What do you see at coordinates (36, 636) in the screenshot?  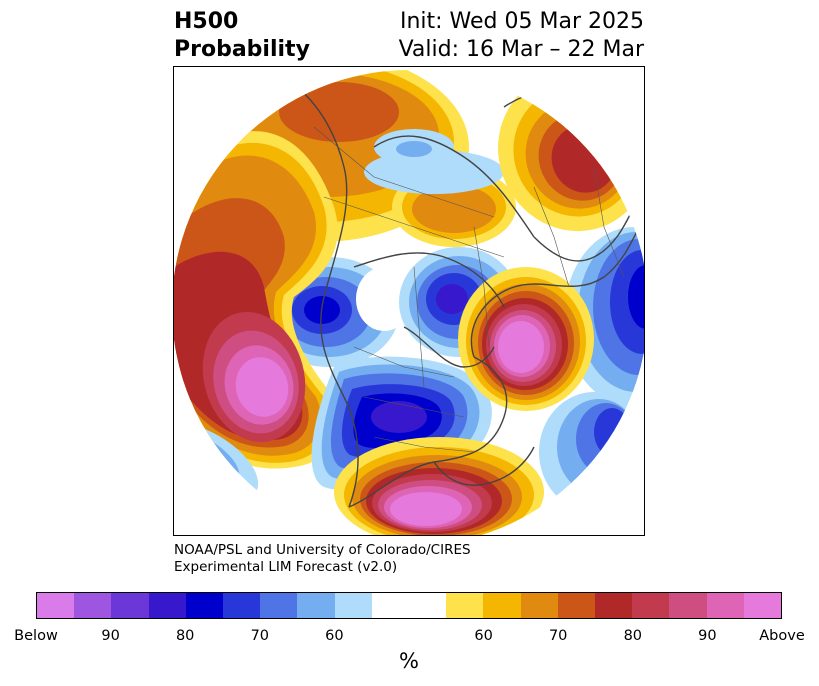 I see `colorbar-tick-label: Below` at bounding box center [36, 636].